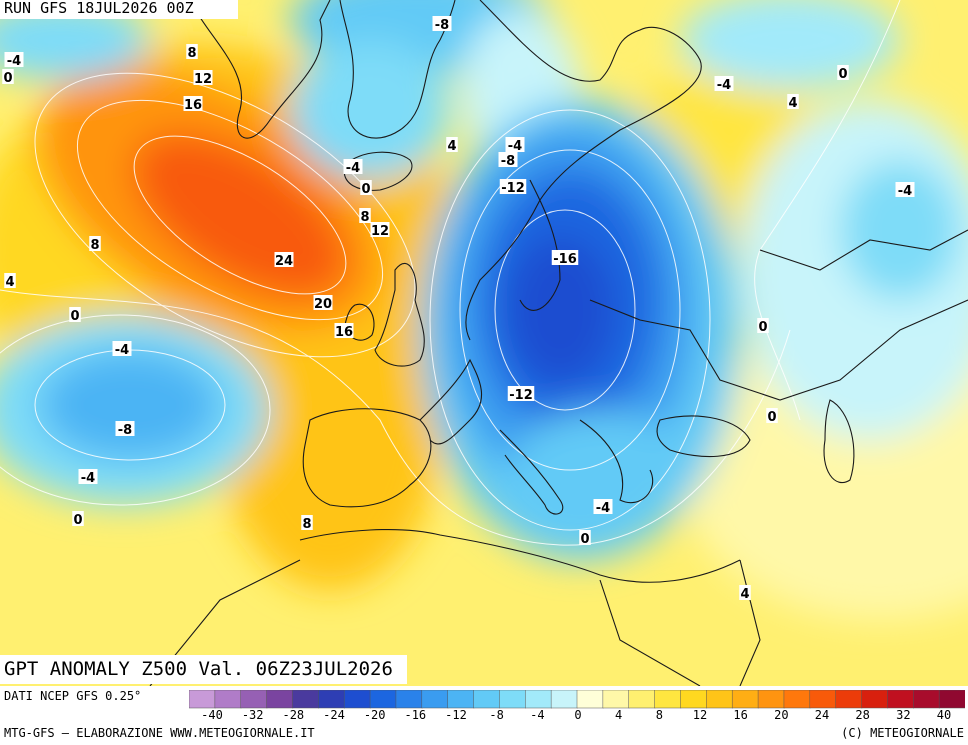  Describe the element at coordinates (822, 715) in the screenshot. I see `color-scale-tick-label: 24` at that location.